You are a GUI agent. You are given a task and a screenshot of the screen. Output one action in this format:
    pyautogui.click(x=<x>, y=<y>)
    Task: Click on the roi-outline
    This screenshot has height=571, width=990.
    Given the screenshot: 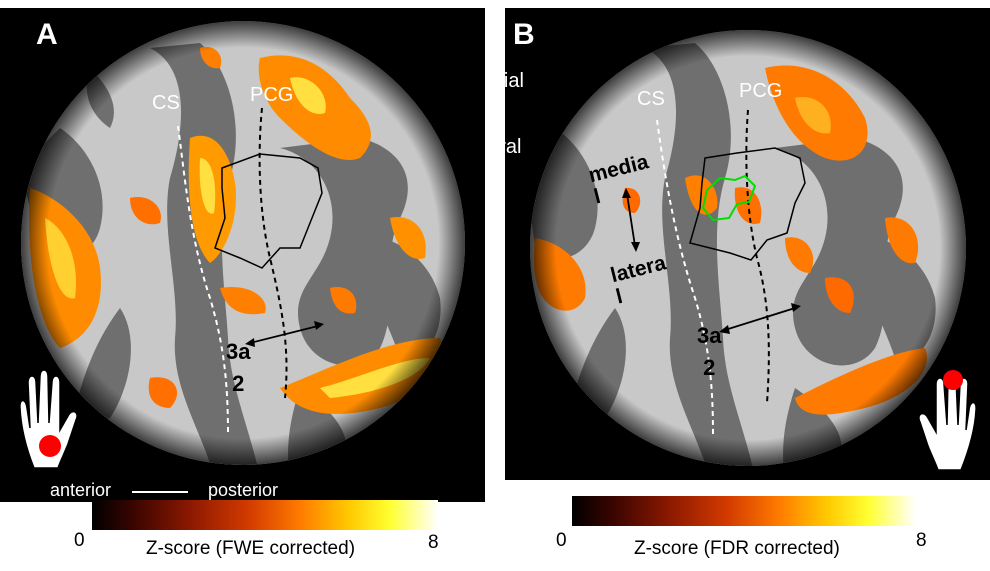 What is the action you would take?
    pyautogui.click(x=268, y=211)
    